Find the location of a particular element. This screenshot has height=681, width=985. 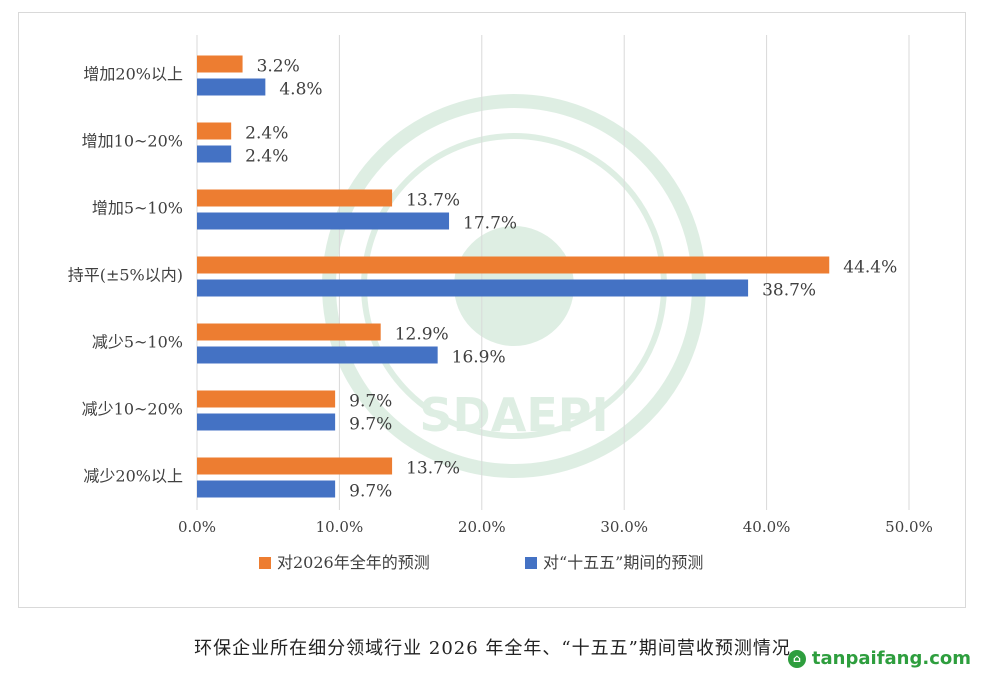

data-label: 3.2% is located at coordinates (278, 67).